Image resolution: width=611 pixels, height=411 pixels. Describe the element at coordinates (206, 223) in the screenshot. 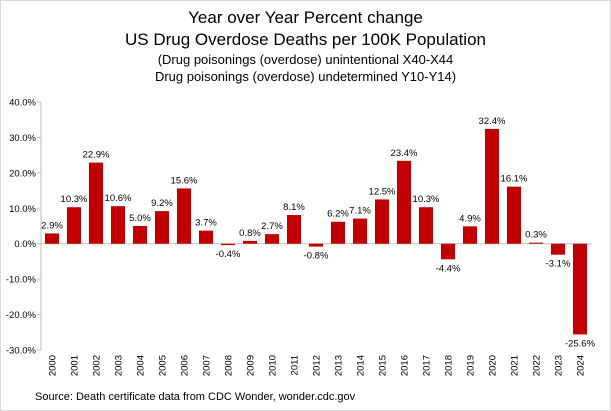

I see `data-label: 3.7%` at that location.